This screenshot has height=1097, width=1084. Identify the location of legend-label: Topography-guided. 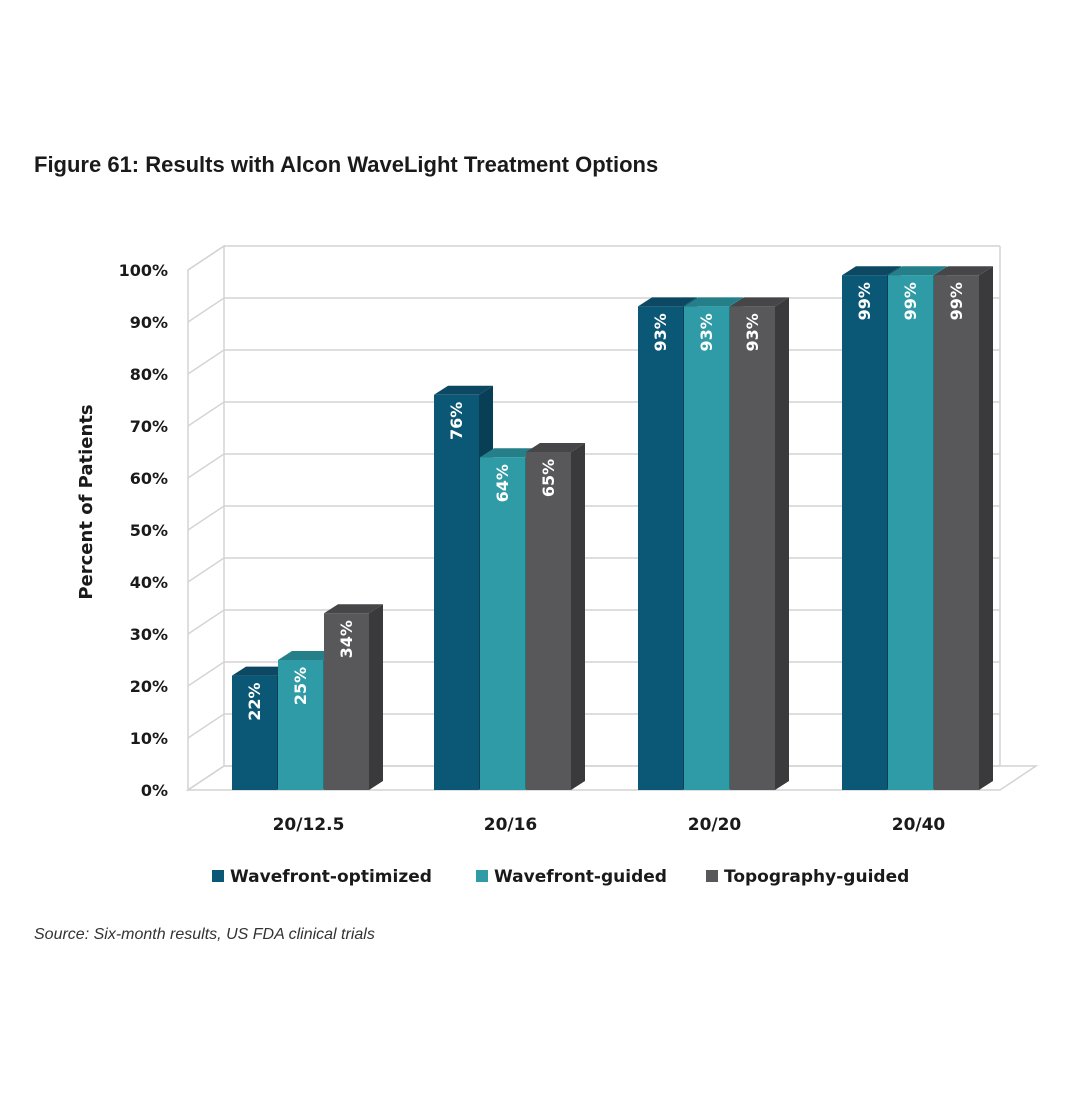
(816, 877).